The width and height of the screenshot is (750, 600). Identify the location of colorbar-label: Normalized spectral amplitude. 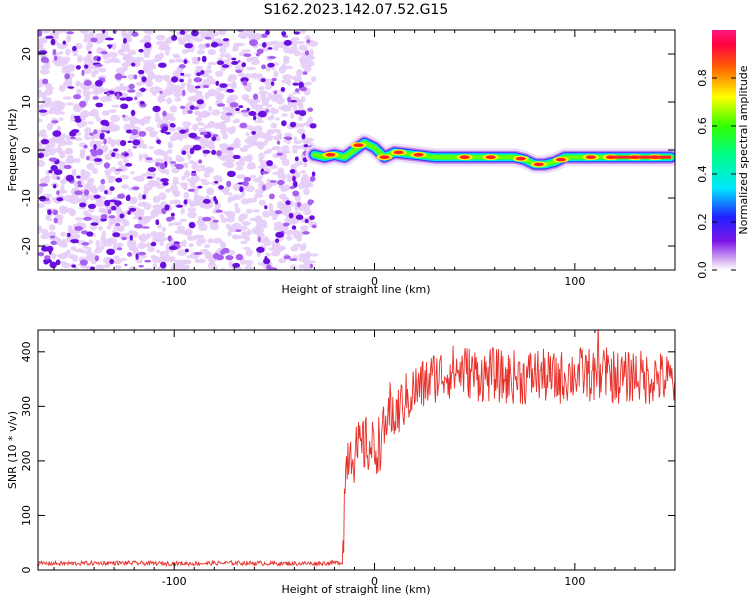
(743, 149).